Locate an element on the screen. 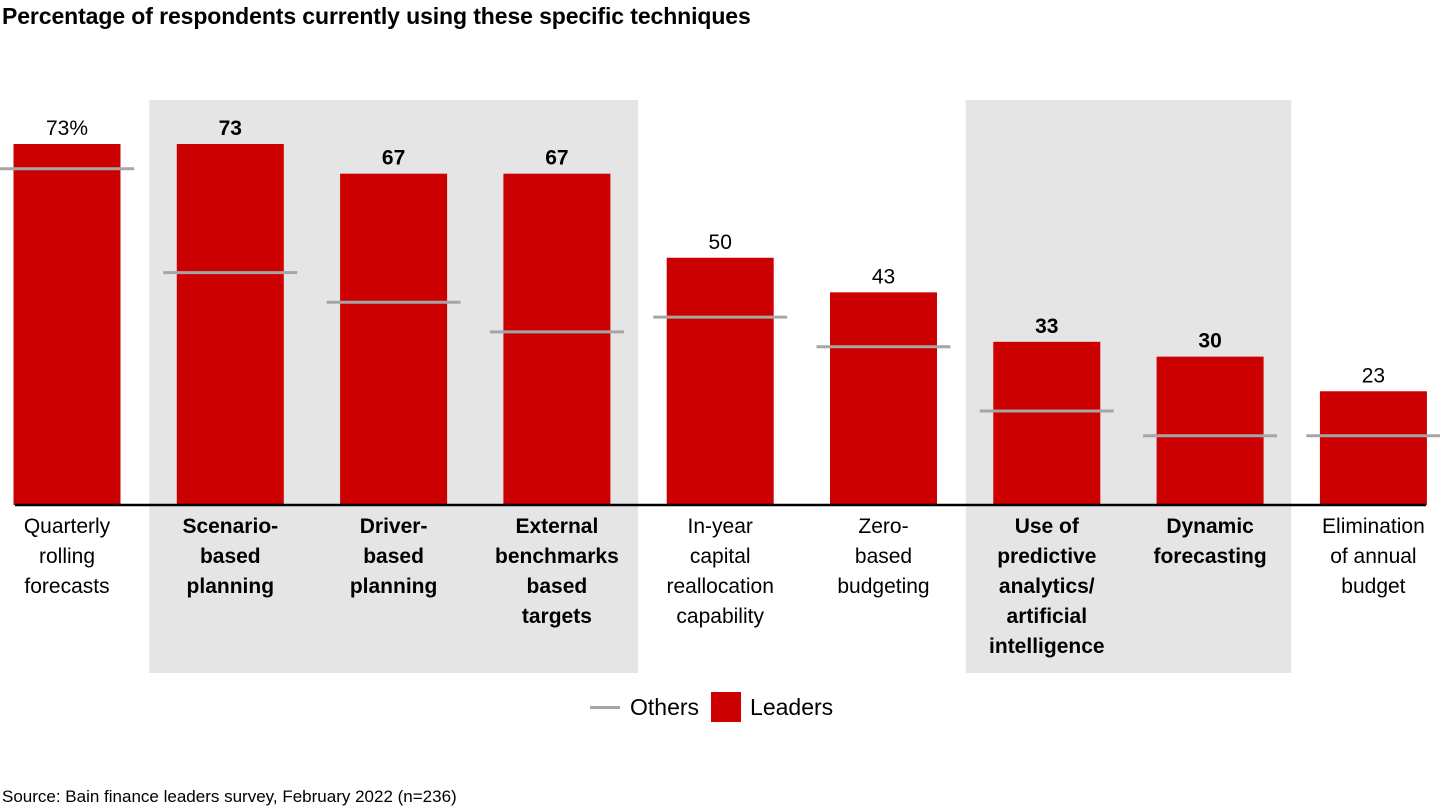 The width and height of the screenshot is (1440, 810). category-label-line: rolling is located at coordinates (67, 556).